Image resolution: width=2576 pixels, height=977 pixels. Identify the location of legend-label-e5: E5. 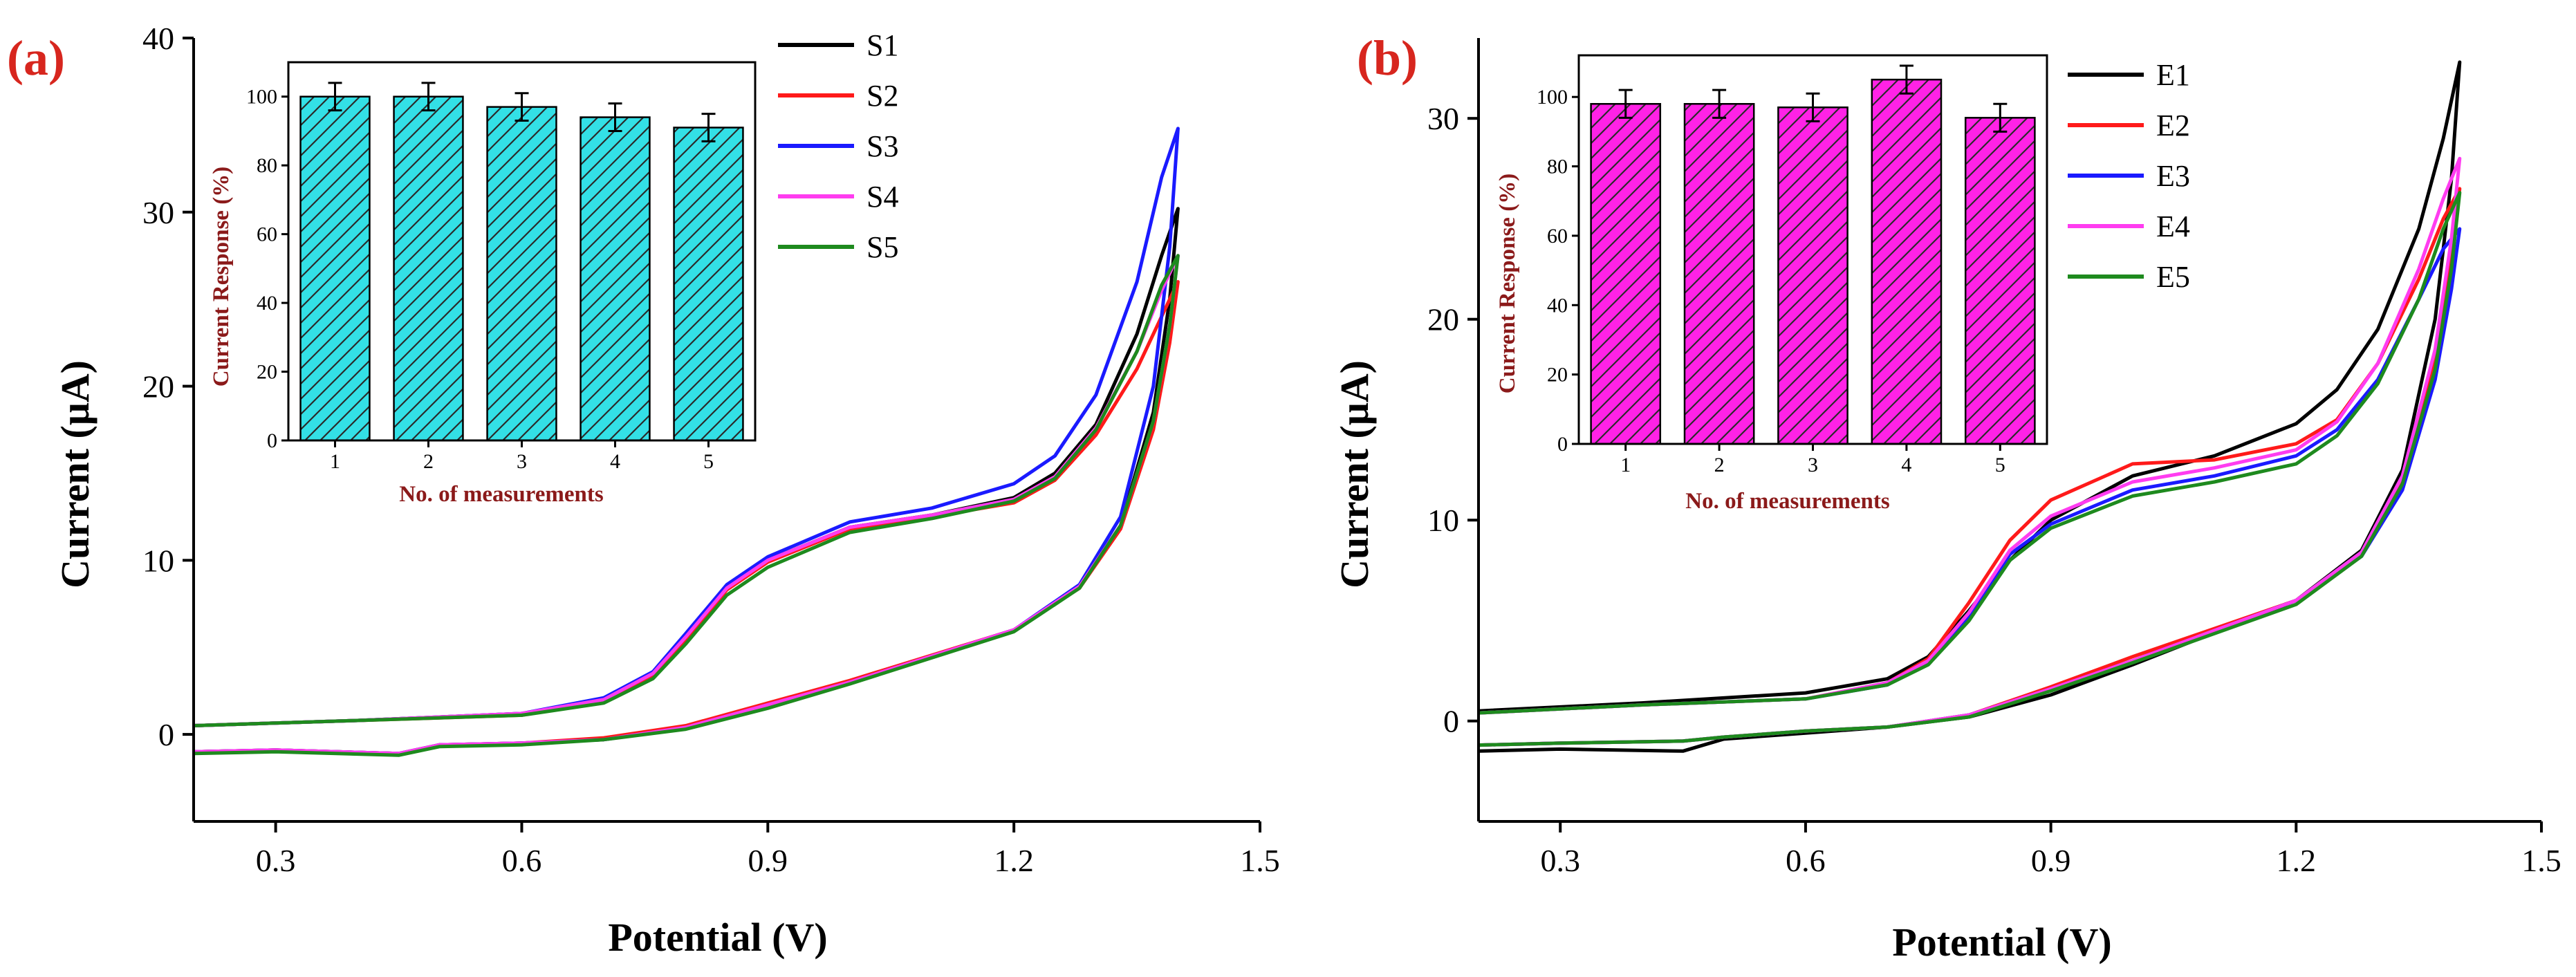
(2173, 277).